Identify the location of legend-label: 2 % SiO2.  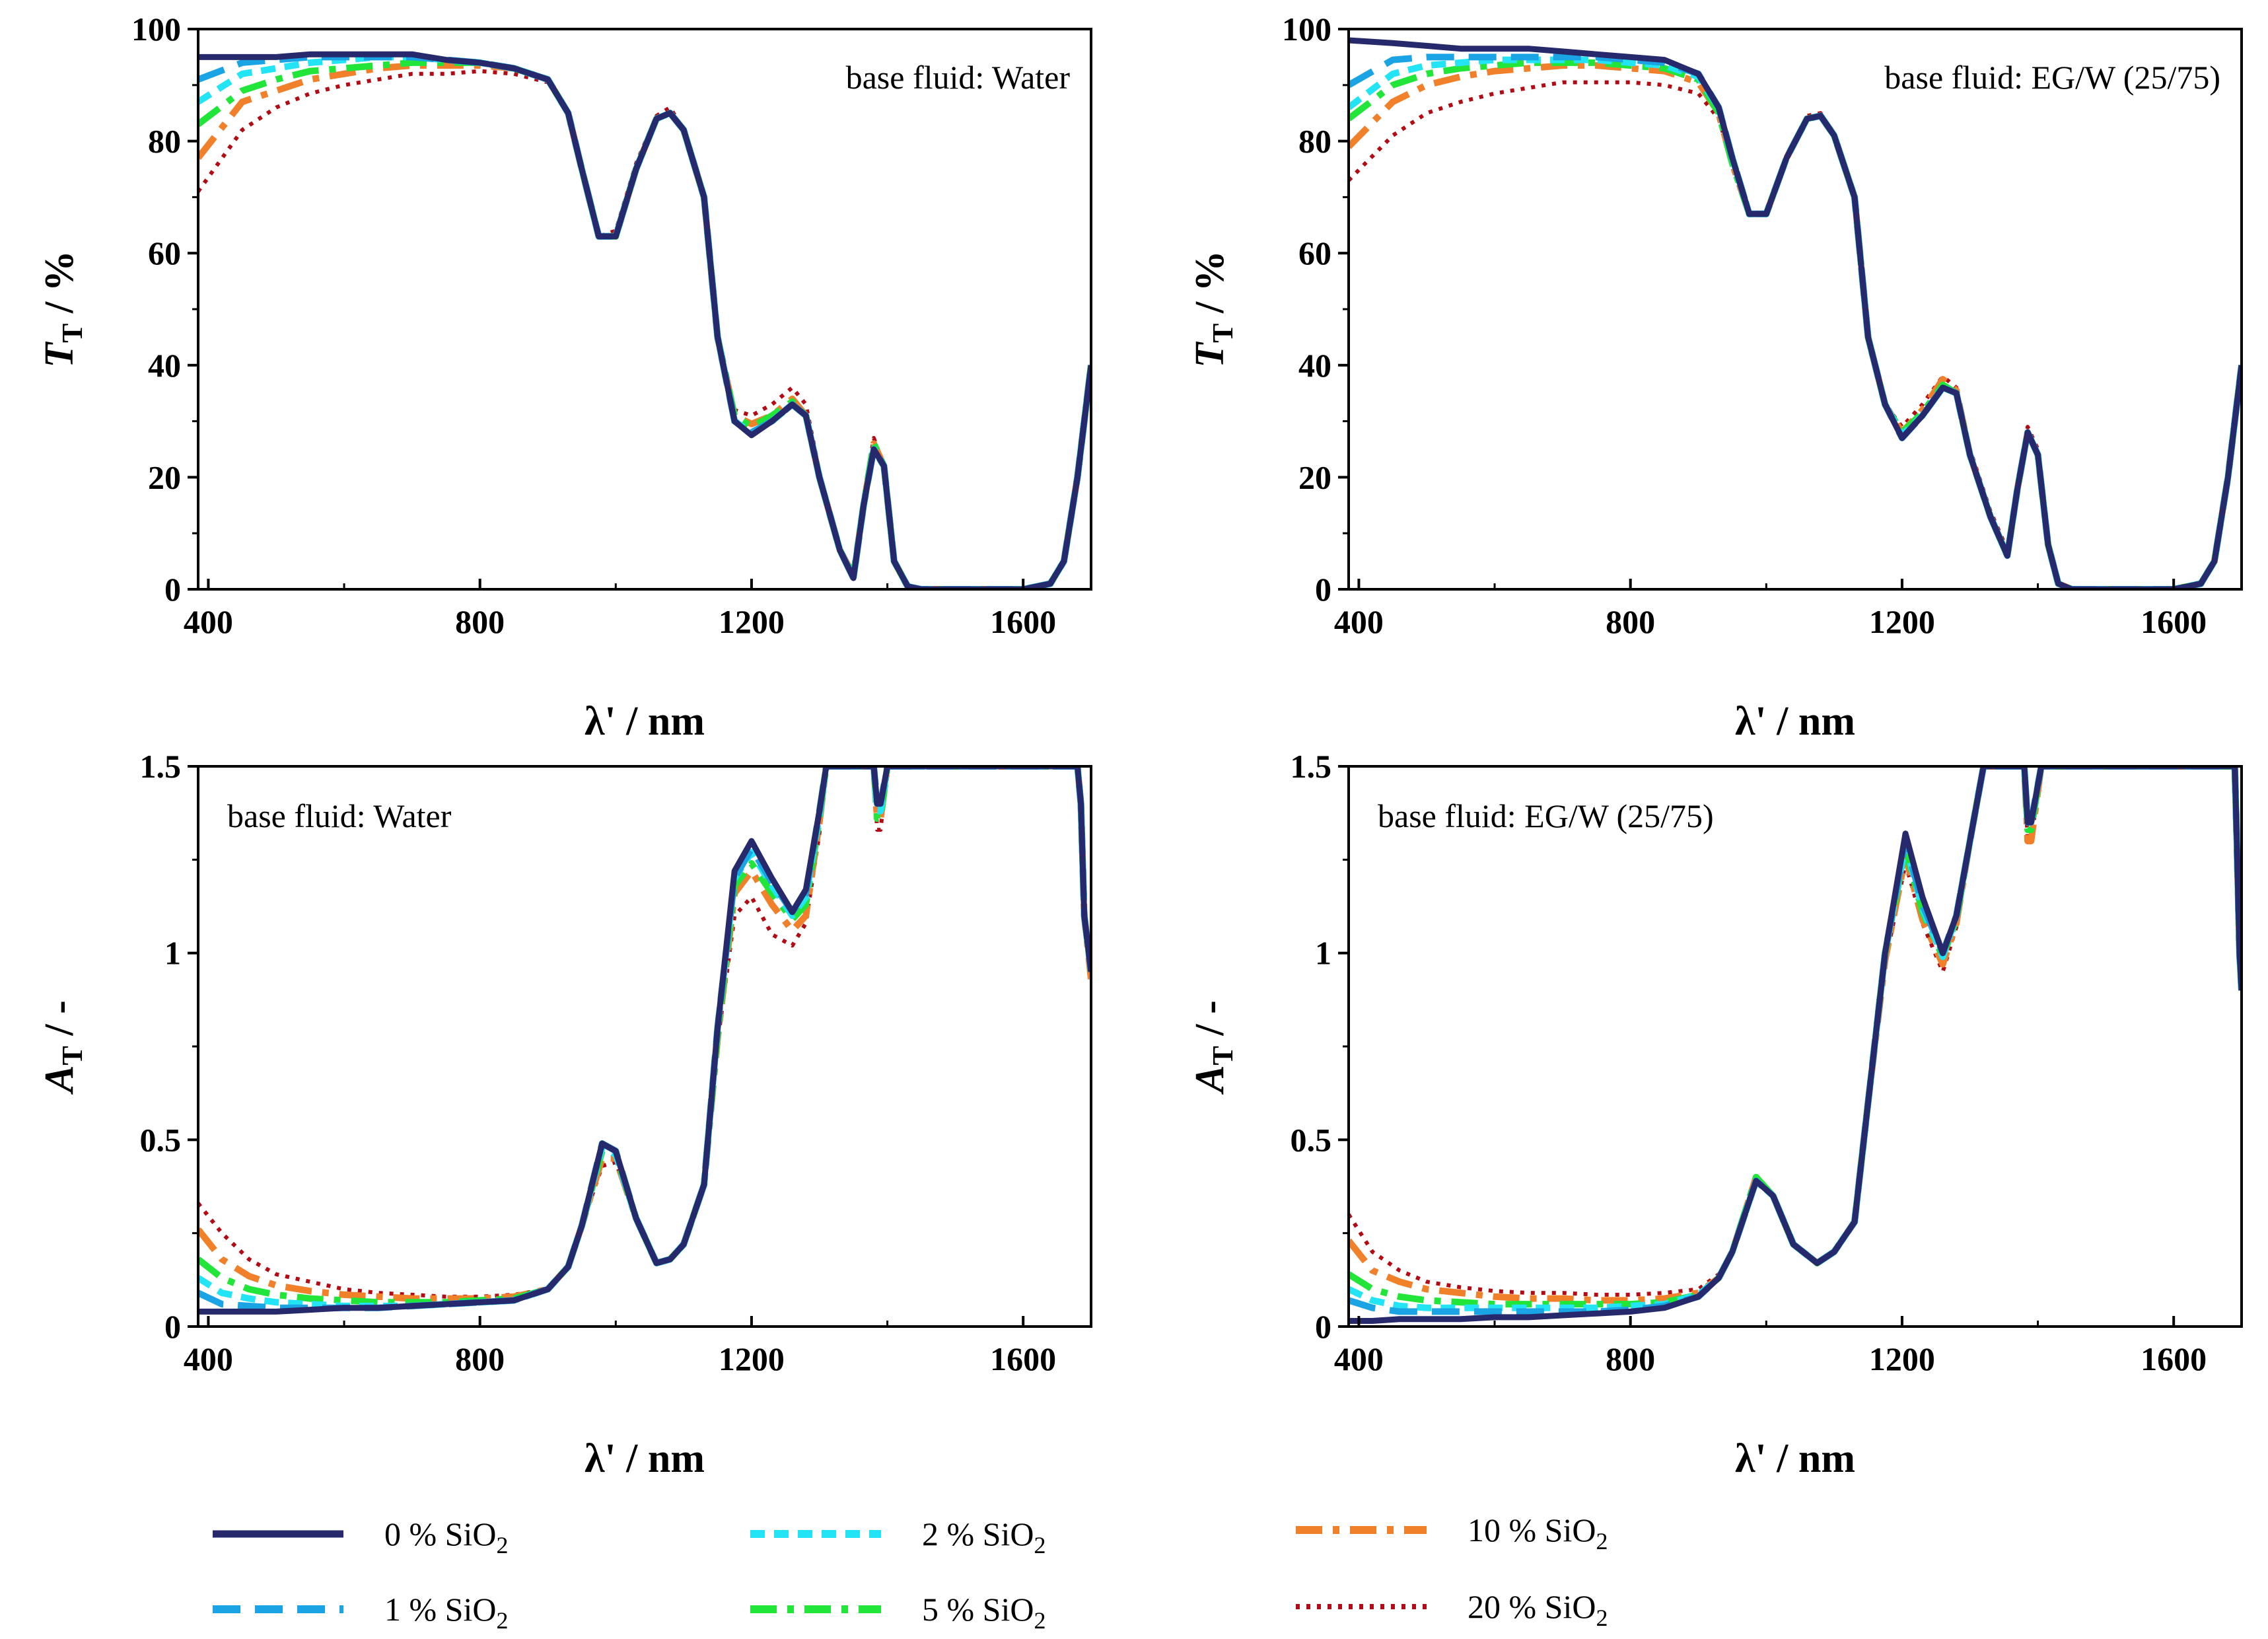
(983, 1536).